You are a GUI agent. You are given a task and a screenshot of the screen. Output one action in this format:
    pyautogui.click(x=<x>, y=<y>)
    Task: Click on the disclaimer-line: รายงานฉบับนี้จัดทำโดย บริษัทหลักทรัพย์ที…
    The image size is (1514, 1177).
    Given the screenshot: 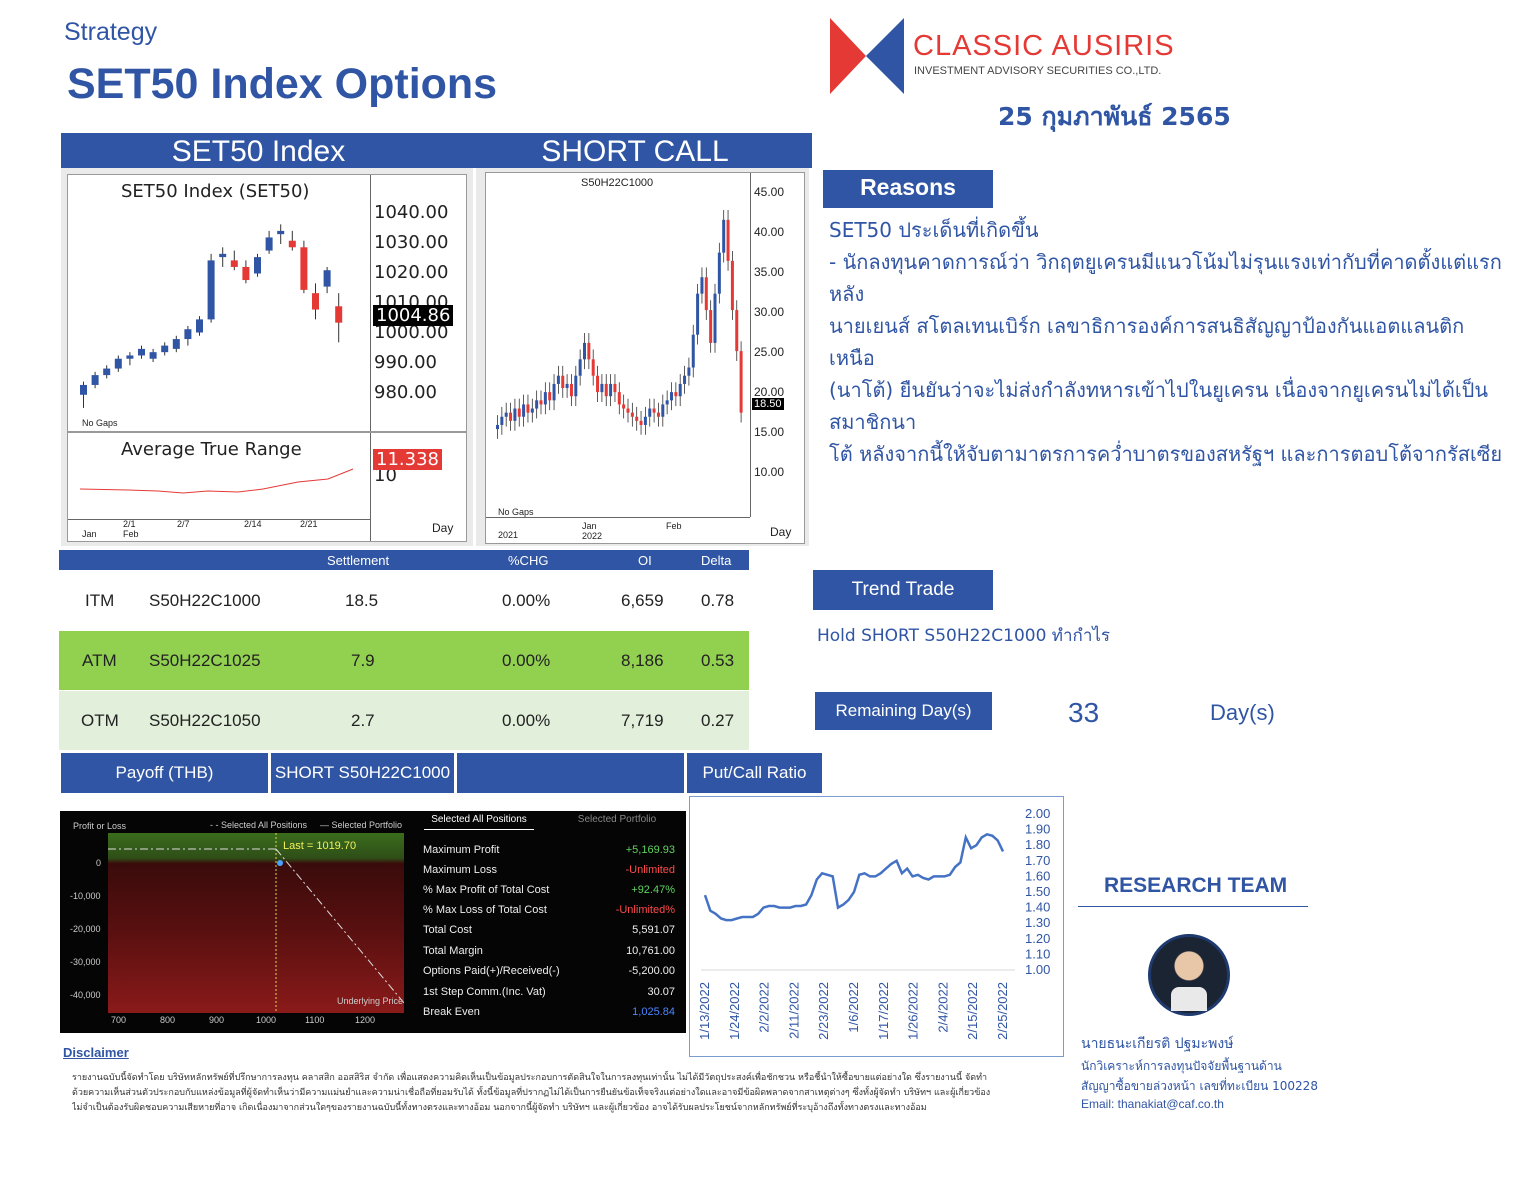 What is the action you would take?
    pyautogui.click(x=530, y=1078)
    